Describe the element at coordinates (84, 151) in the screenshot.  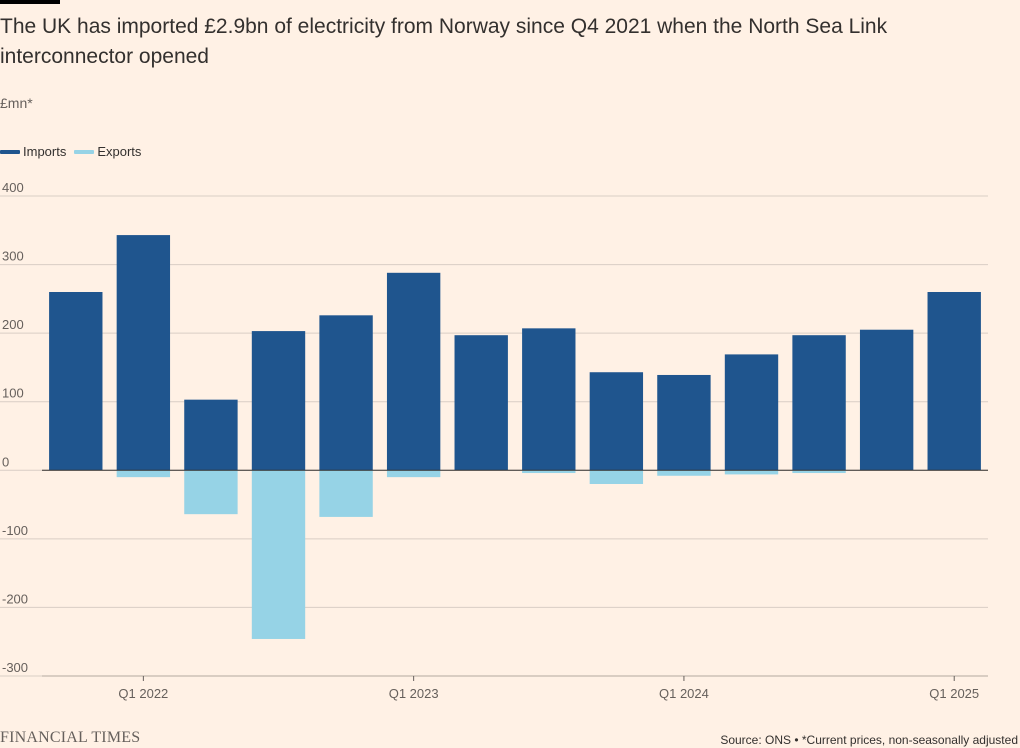
I see `legend-swatch-exports` at that location.